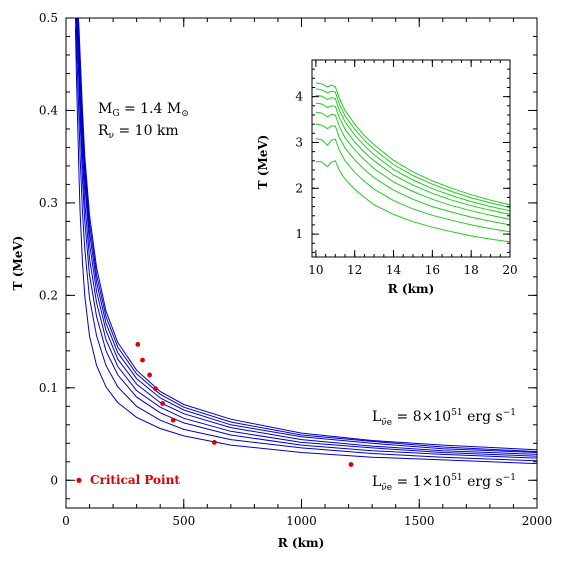 The width and height of the screenshot is (588, 562). What do you see at coordinates (509, 270) in the screenshot?
I see `inset-x-tick-label-20: 20` at bounding box center [509, 270].